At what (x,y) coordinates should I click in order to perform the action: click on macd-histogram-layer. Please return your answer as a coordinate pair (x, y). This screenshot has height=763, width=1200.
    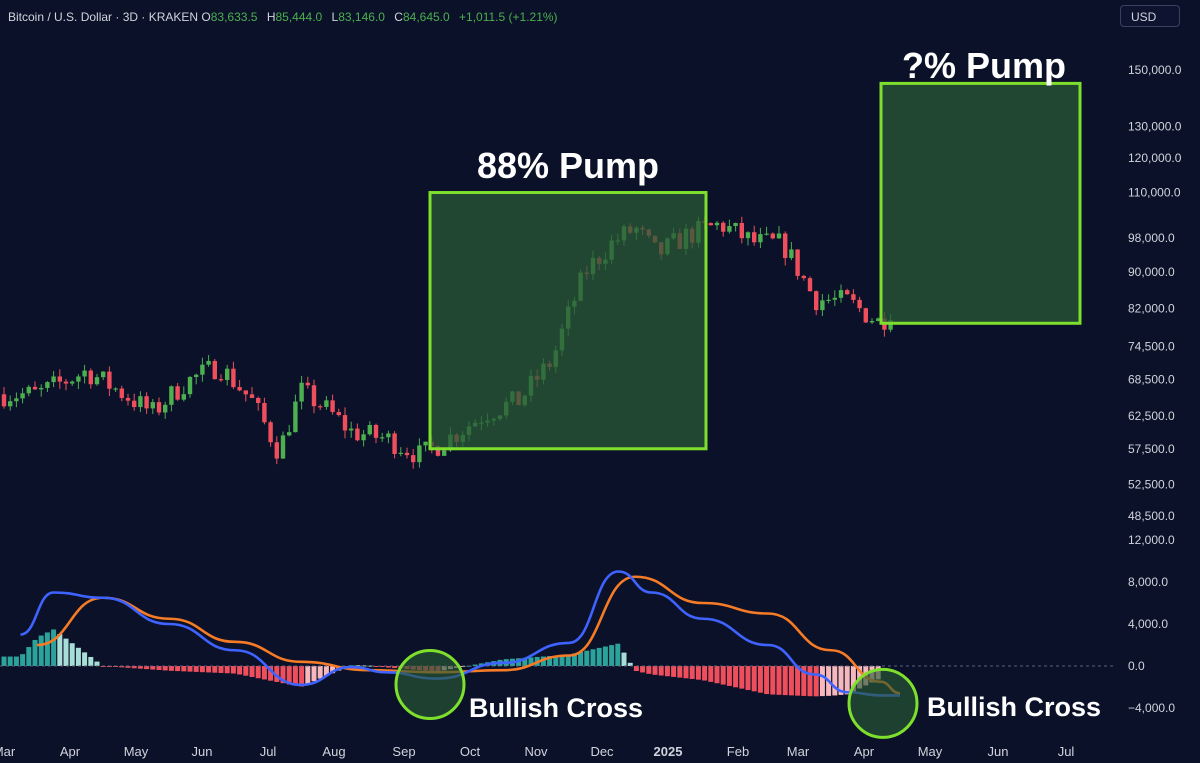
    Looking at the image, I should click on (557, 663).